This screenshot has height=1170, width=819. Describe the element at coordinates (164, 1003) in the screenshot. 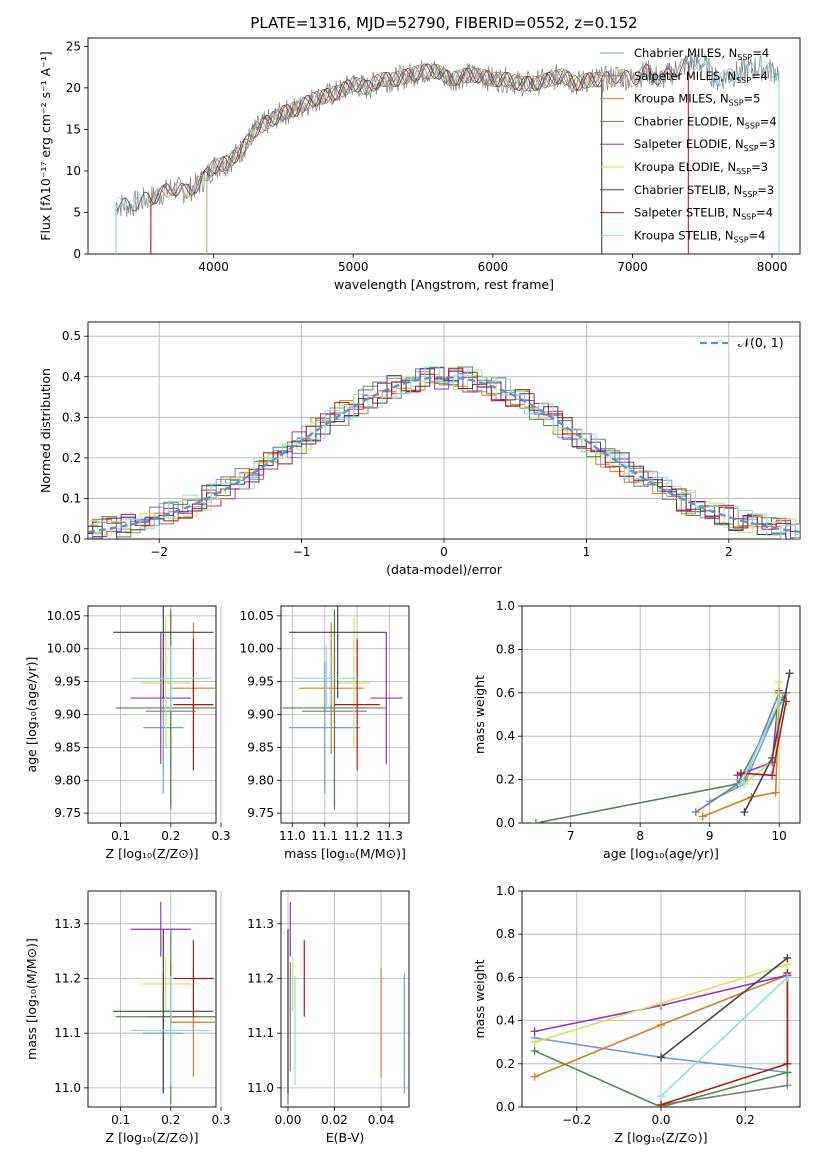

I see `mass_vs_Z-points` at that location.